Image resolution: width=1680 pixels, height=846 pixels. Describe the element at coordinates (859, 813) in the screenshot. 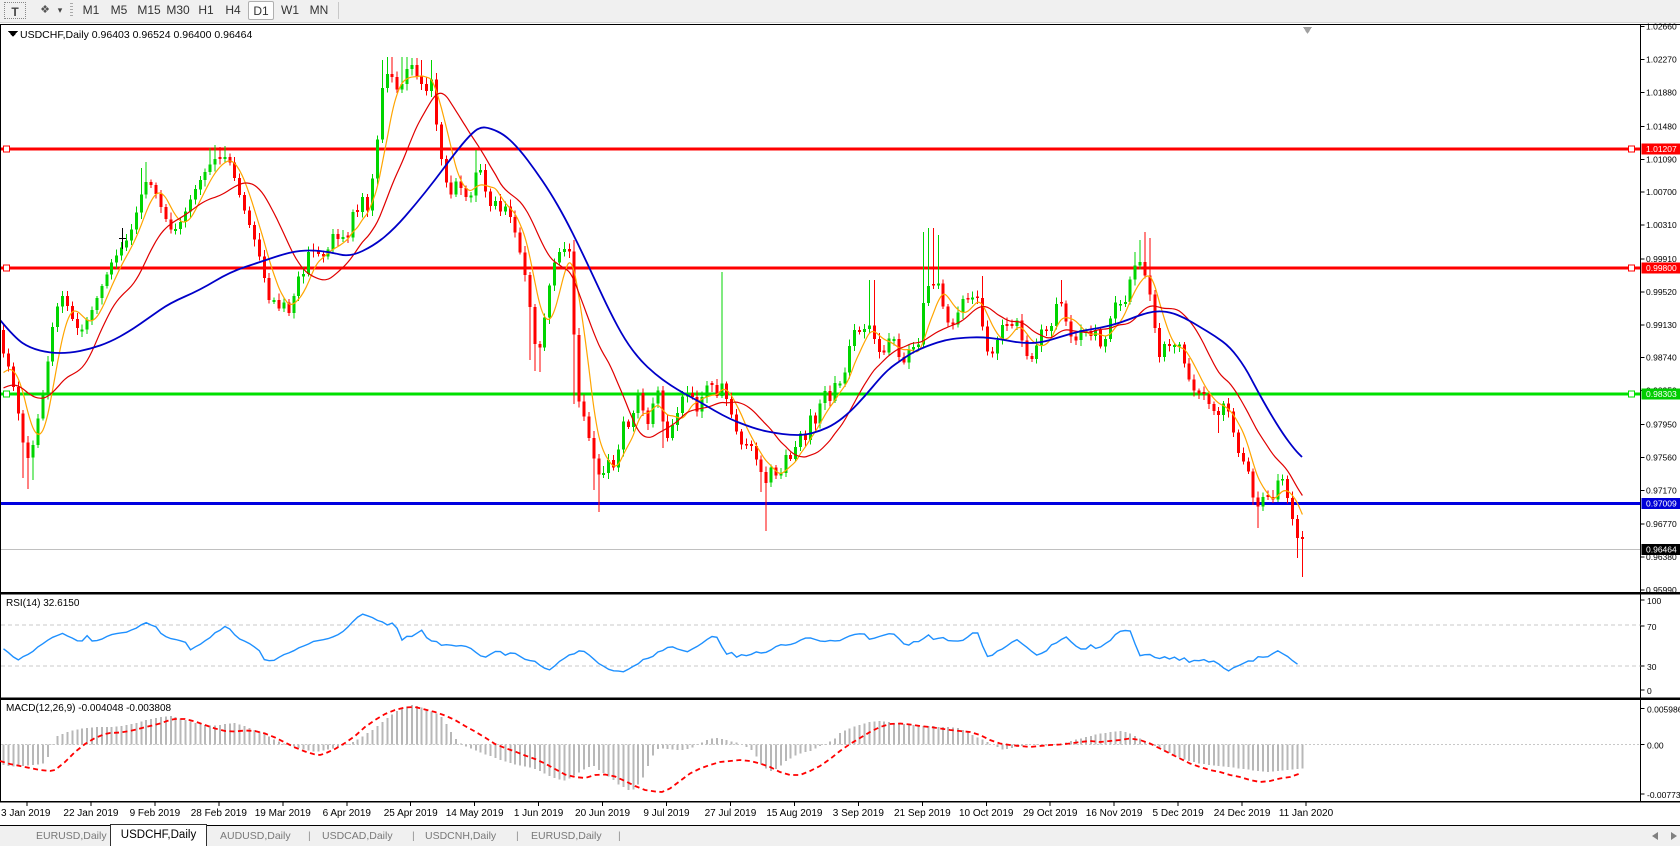

I see `svg-text: 3 Sep 2019` at that location.